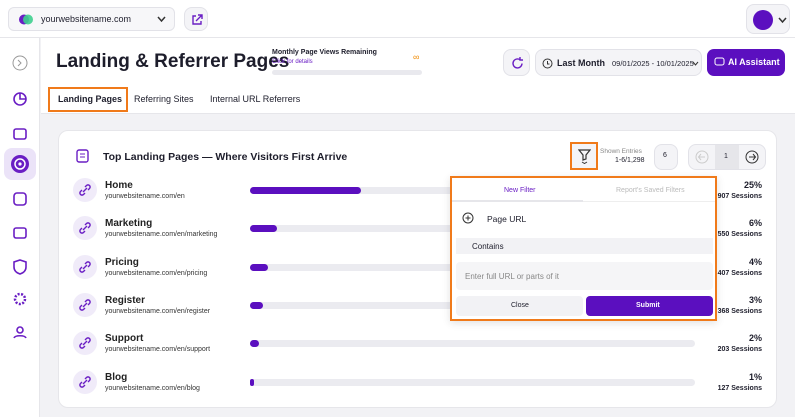 The image size is (795, 417). What do you see at coordinates (755, 261) in the screenshot?
I see `percent: 4%` at bounding box center [755, 261].